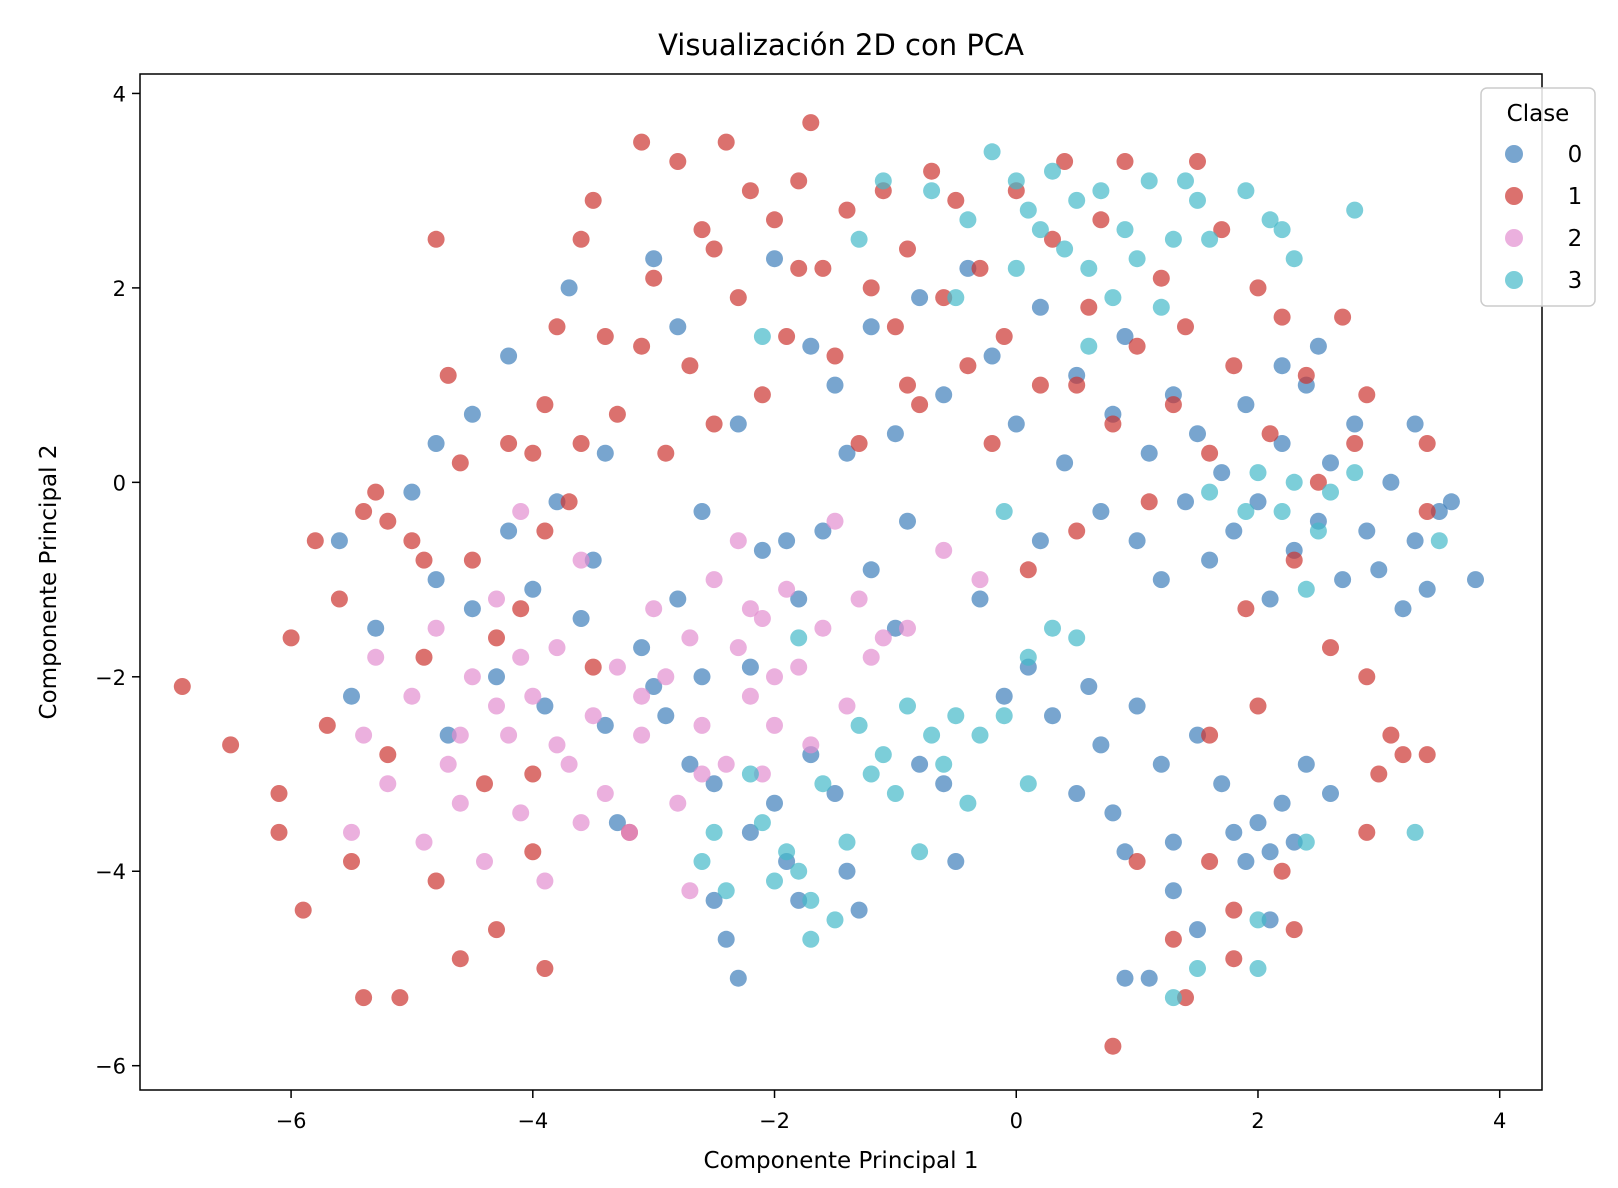 The image size is (1618, 1188). Describe the element at coordinates (1499, 1121) in the screenshot. I see `x-tick-label: 4` at that location.